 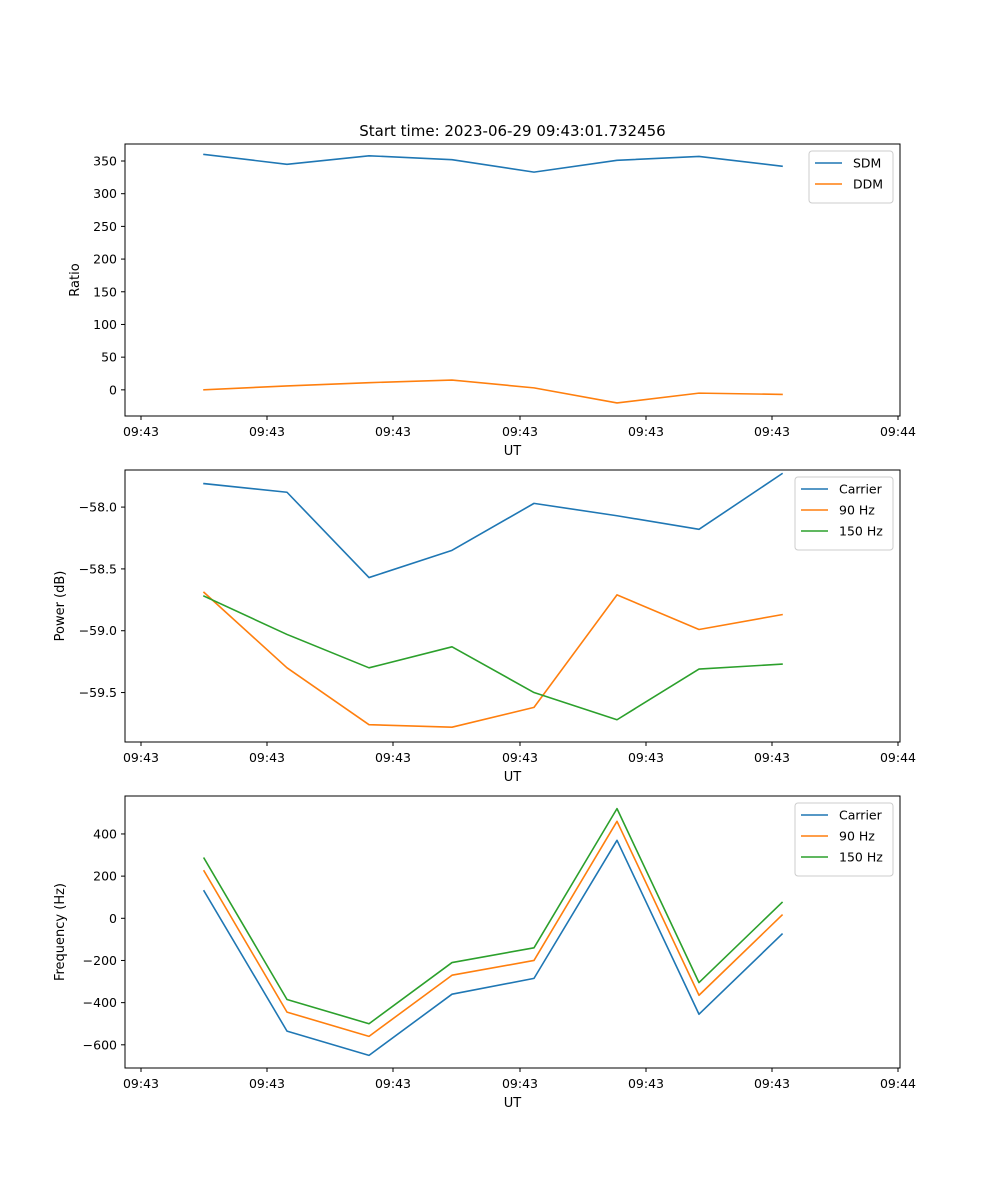 What do you see at coordinates (98, 568) in the screenshot?
I see `y-tick-label: −58.5` at bounding box center [98, 568].